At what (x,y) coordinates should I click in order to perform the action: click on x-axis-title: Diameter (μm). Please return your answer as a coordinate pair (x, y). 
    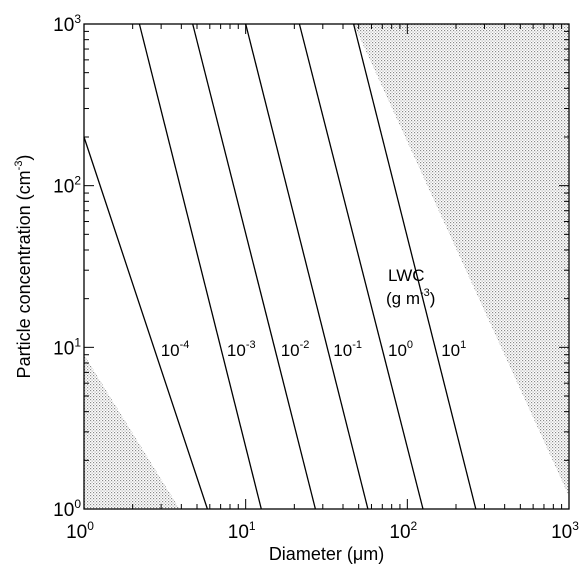
    Looking at the image, I should click on (326, 554).